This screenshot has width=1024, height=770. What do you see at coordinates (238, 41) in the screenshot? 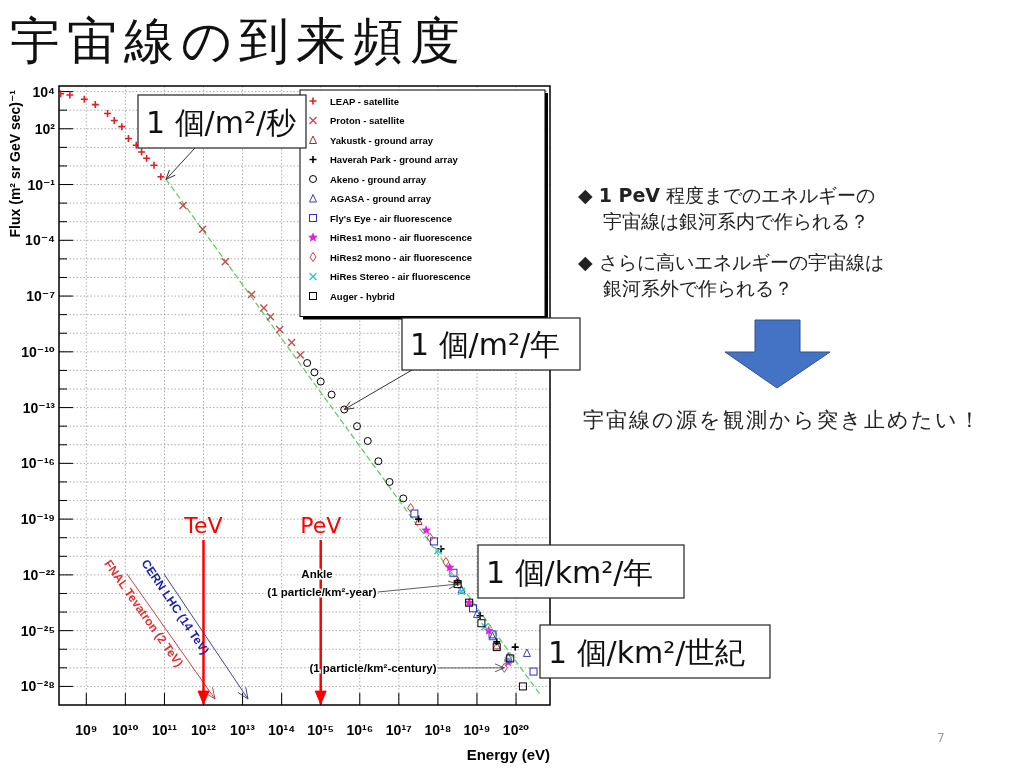
I see `chart-title: 宇宙線の到来頻度` at bounding box center [238, 41].